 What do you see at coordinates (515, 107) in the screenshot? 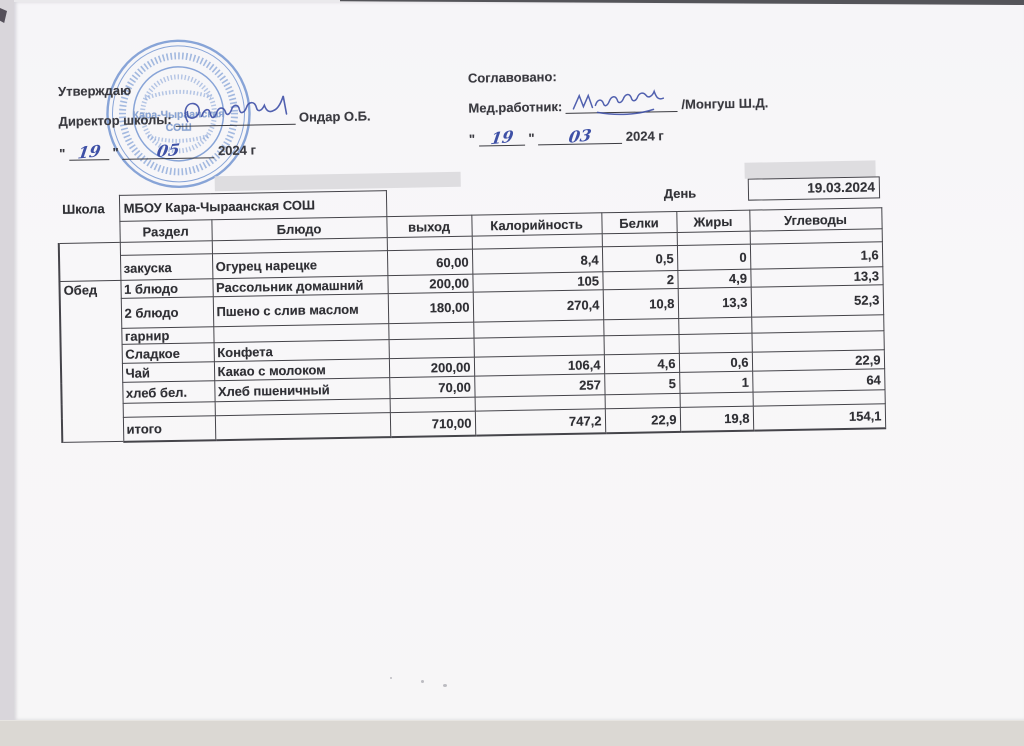
I see `medic-label: Мед.работник:` at bounding box center [515, 107].